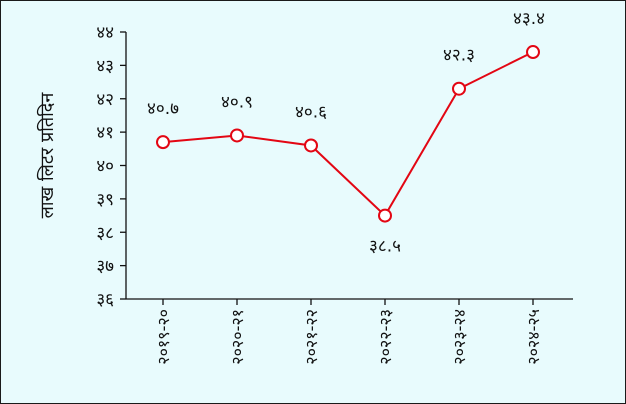 The height and width of the screenshot is (404, 626). I want to click on x-tick-label: २०२०-२१, so click(237, 337).